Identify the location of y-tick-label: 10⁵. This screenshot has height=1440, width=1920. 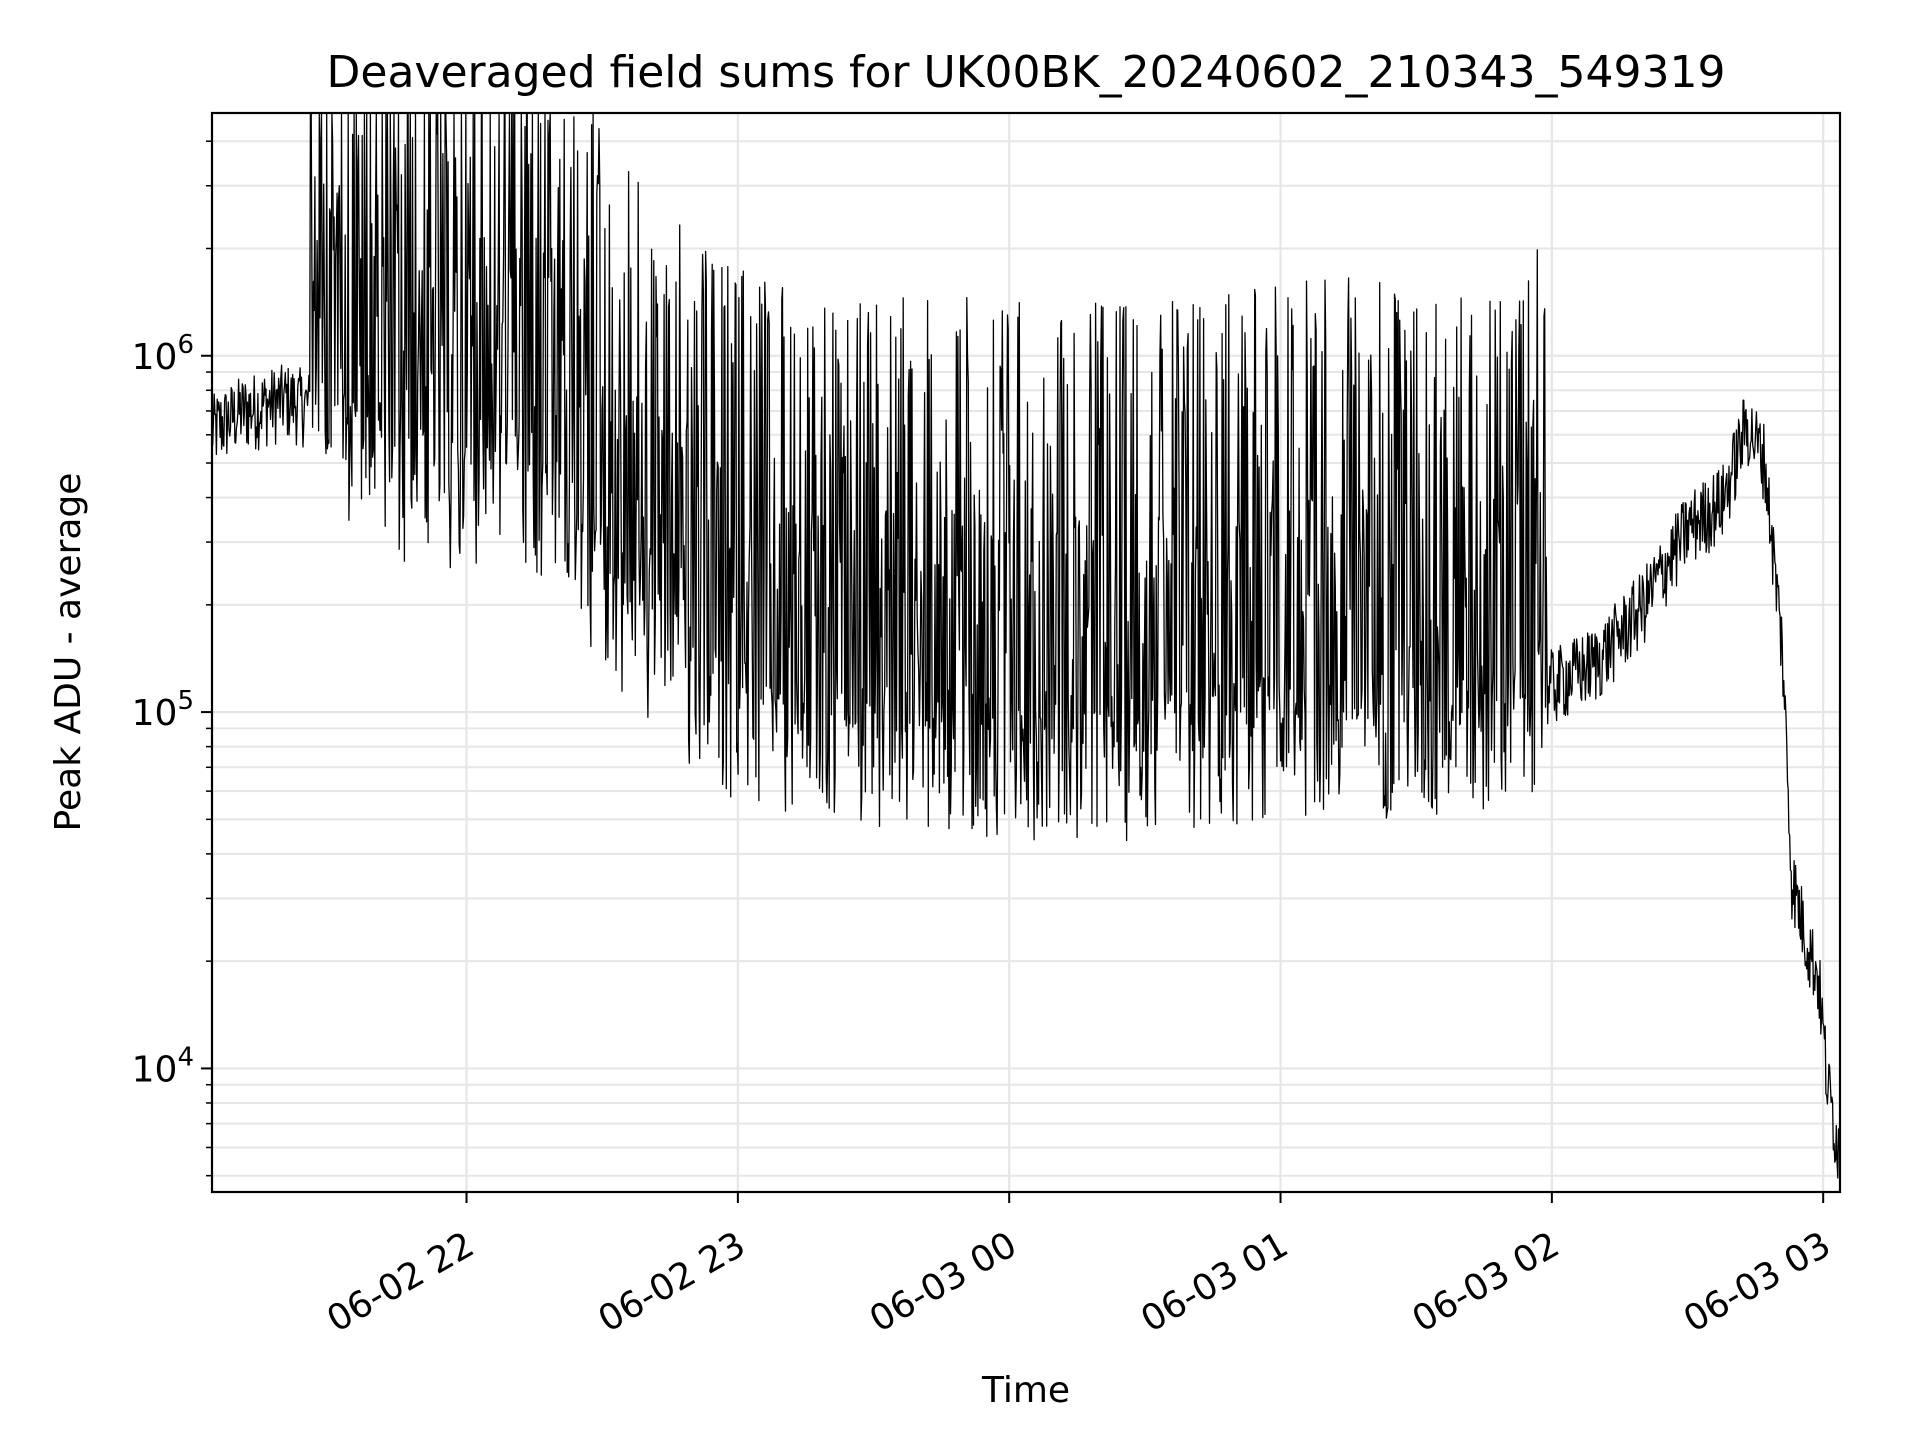
(163, 710).